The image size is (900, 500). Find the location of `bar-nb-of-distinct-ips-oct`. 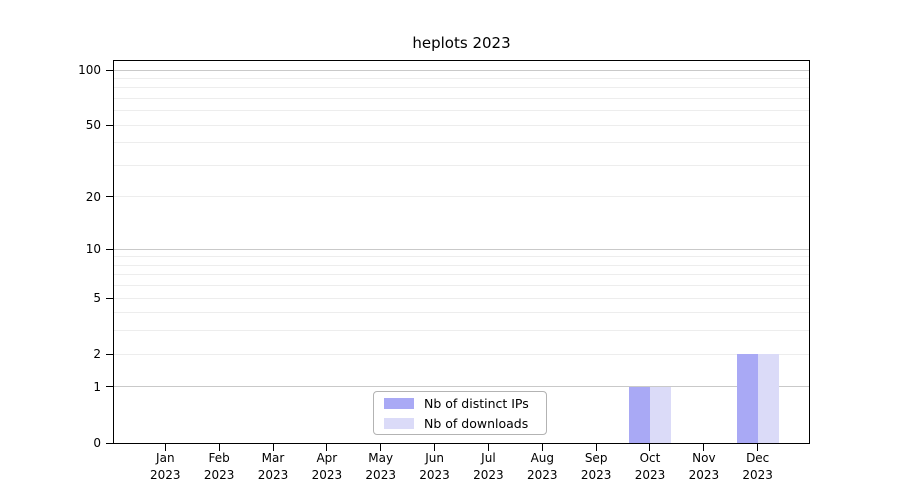

bar-nb-of-distinct-ips-oct is located at coordinates (639, 414).